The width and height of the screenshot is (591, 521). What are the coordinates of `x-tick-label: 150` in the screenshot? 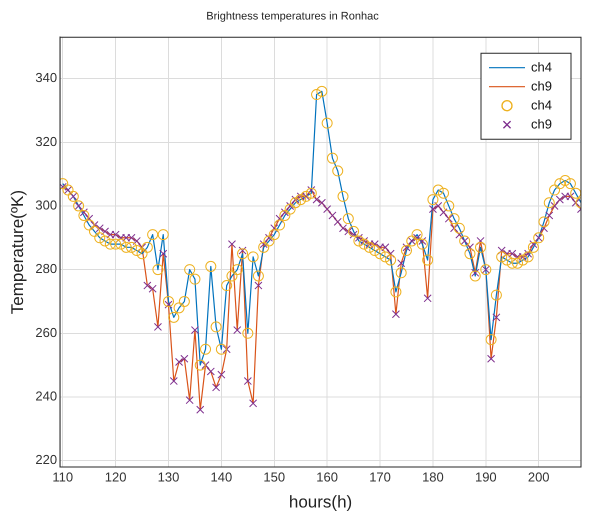 It's located at (274, 476).